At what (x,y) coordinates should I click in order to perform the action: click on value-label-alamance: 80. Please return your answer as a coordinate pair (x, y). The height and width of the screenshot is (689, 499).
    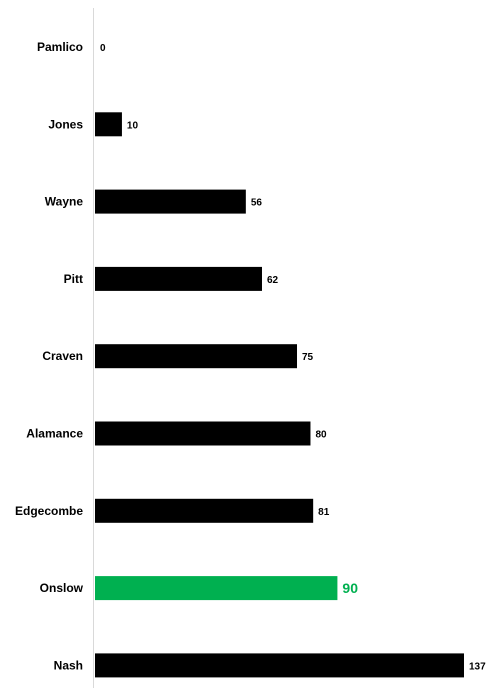
    Looking at the image, I should click on (321, 435).